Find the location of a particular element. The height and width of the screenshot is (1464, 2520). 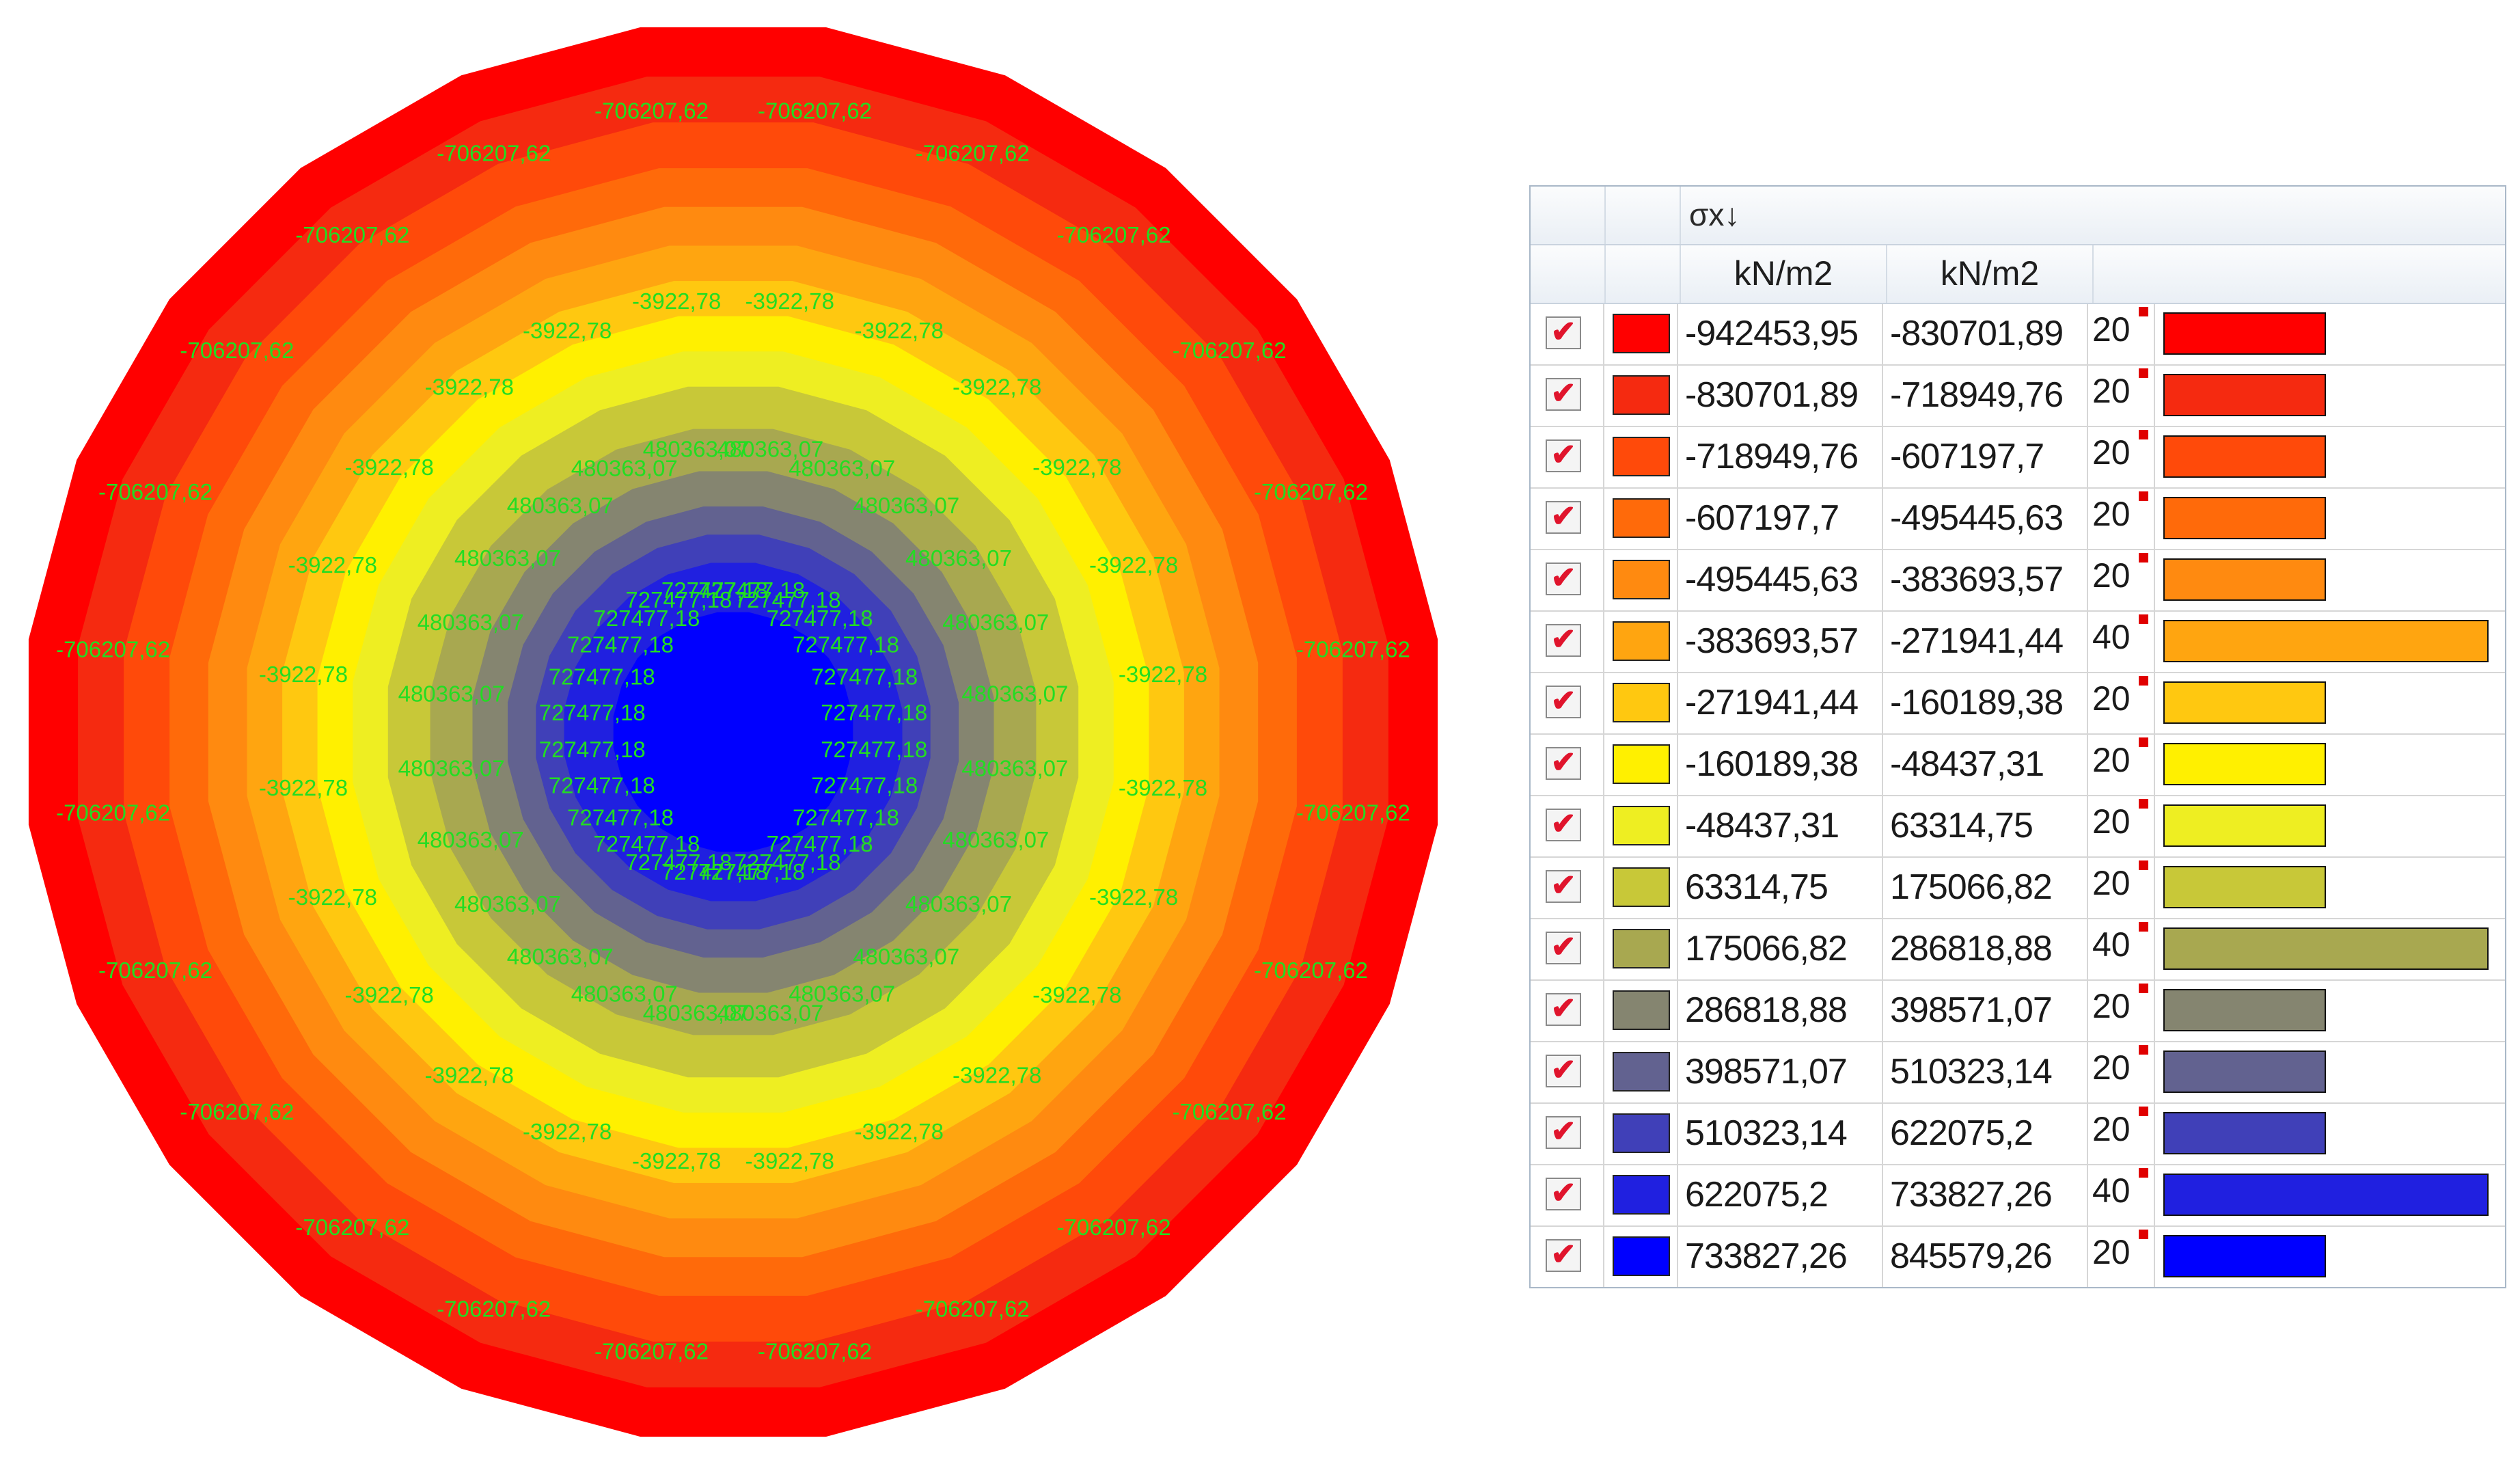

unit-column-to: kN/m2 is located at coordinates (1990, 274).